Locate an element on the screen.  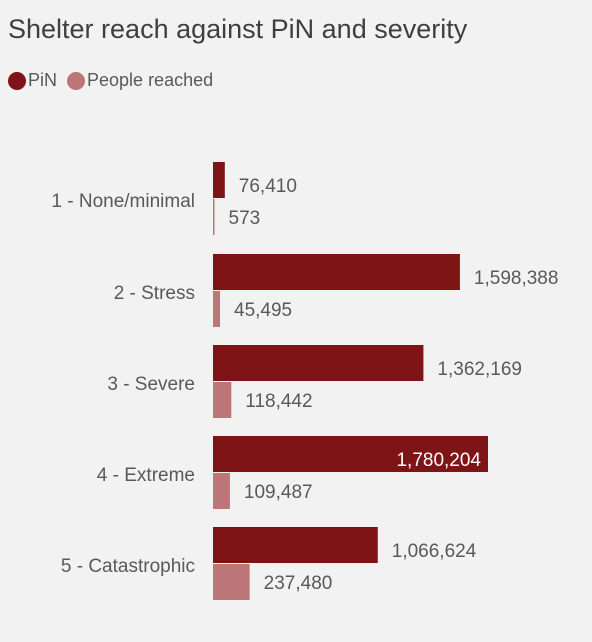
data-label-pin-3-severe: 1,362,169 is located at coordinates (479, 369).